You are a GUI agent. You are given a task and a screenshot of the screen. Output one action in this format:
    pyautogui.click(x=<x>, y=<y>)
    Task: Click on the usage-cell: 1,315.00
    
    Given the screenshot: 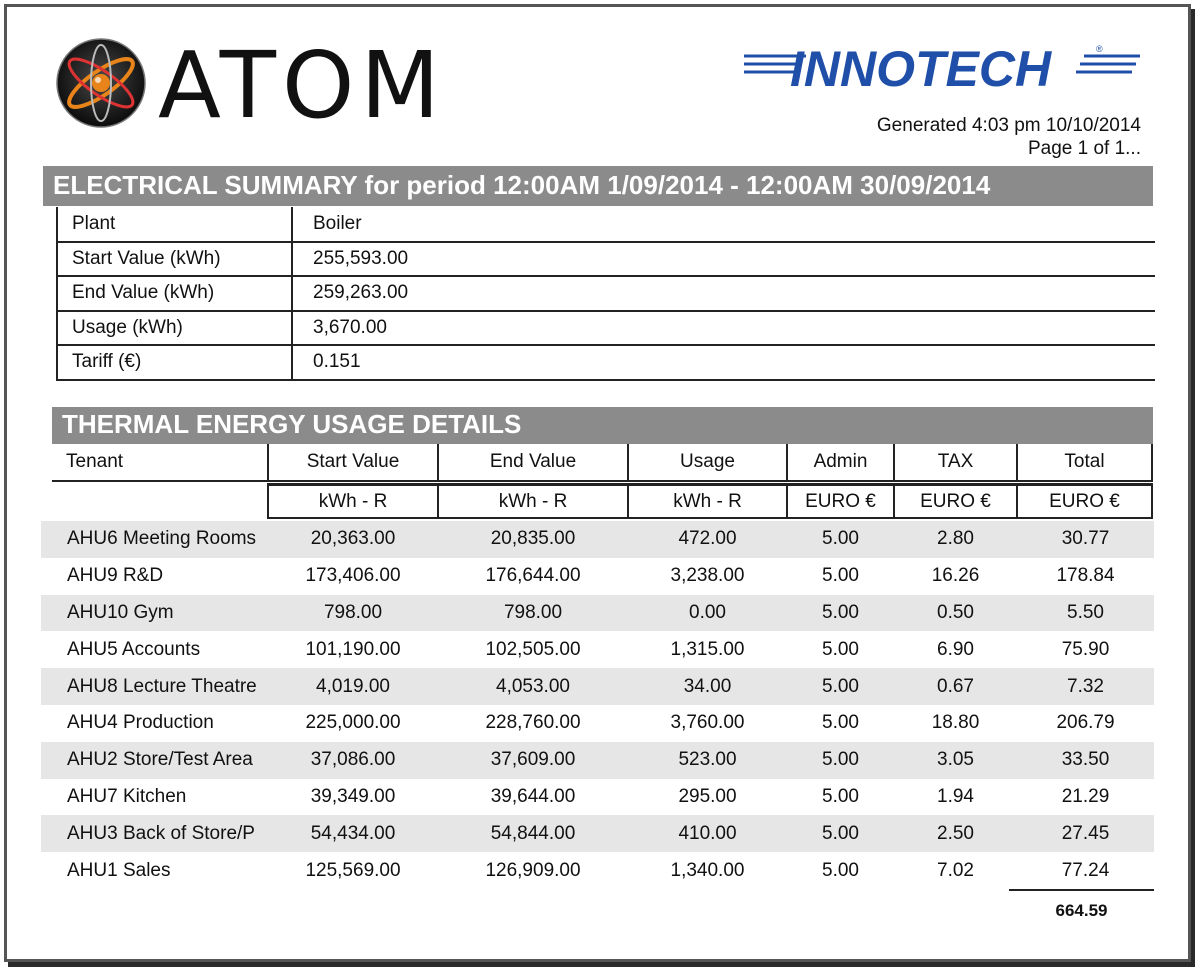 What is the action you would take?
    pyautogui.click(x=707, y=649)
    